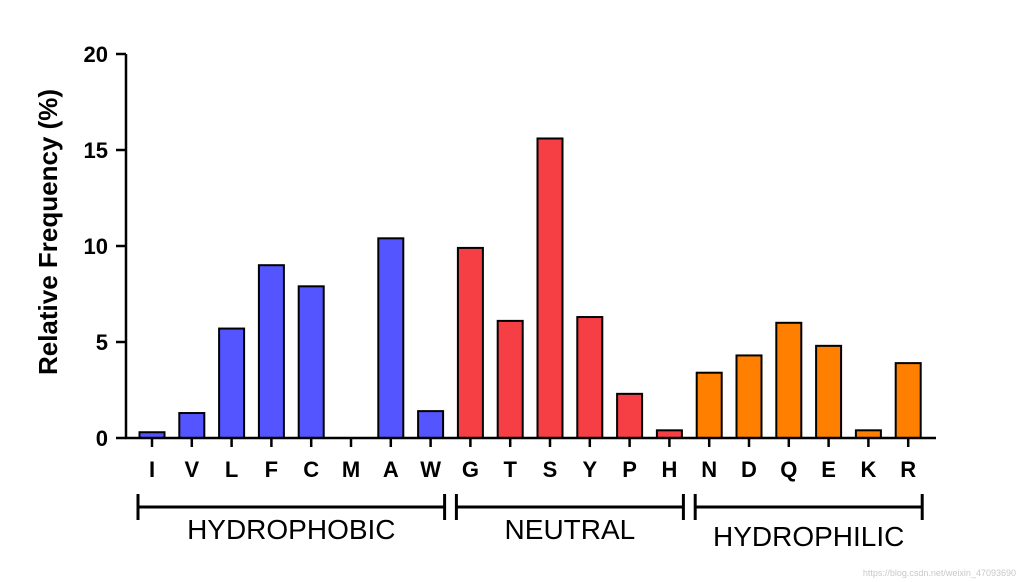  I want to click on y-axis: 0 5 10 15 20, so click(106, 246).